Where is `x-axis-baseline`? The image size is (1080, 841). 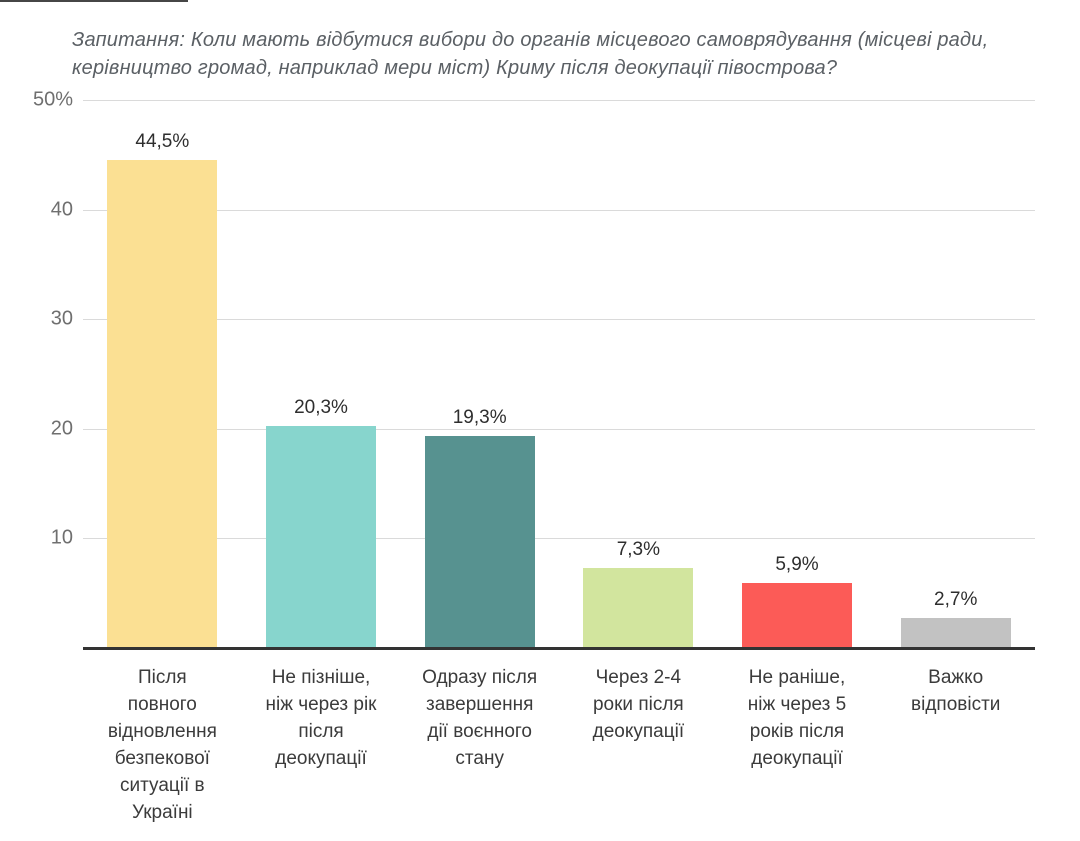
x-axis-baseline is located at coordinates (559, 648).